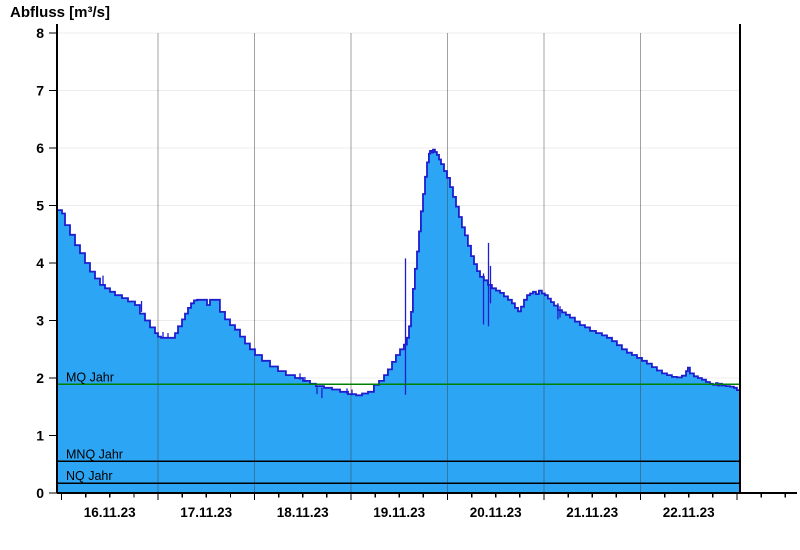 The width and height of the screenshot is (800, 550). Describe the element at coordinates (94, 454) in the screenshot. I see `reference-label-mnq-jahr: MNQ Jahr` at that location.